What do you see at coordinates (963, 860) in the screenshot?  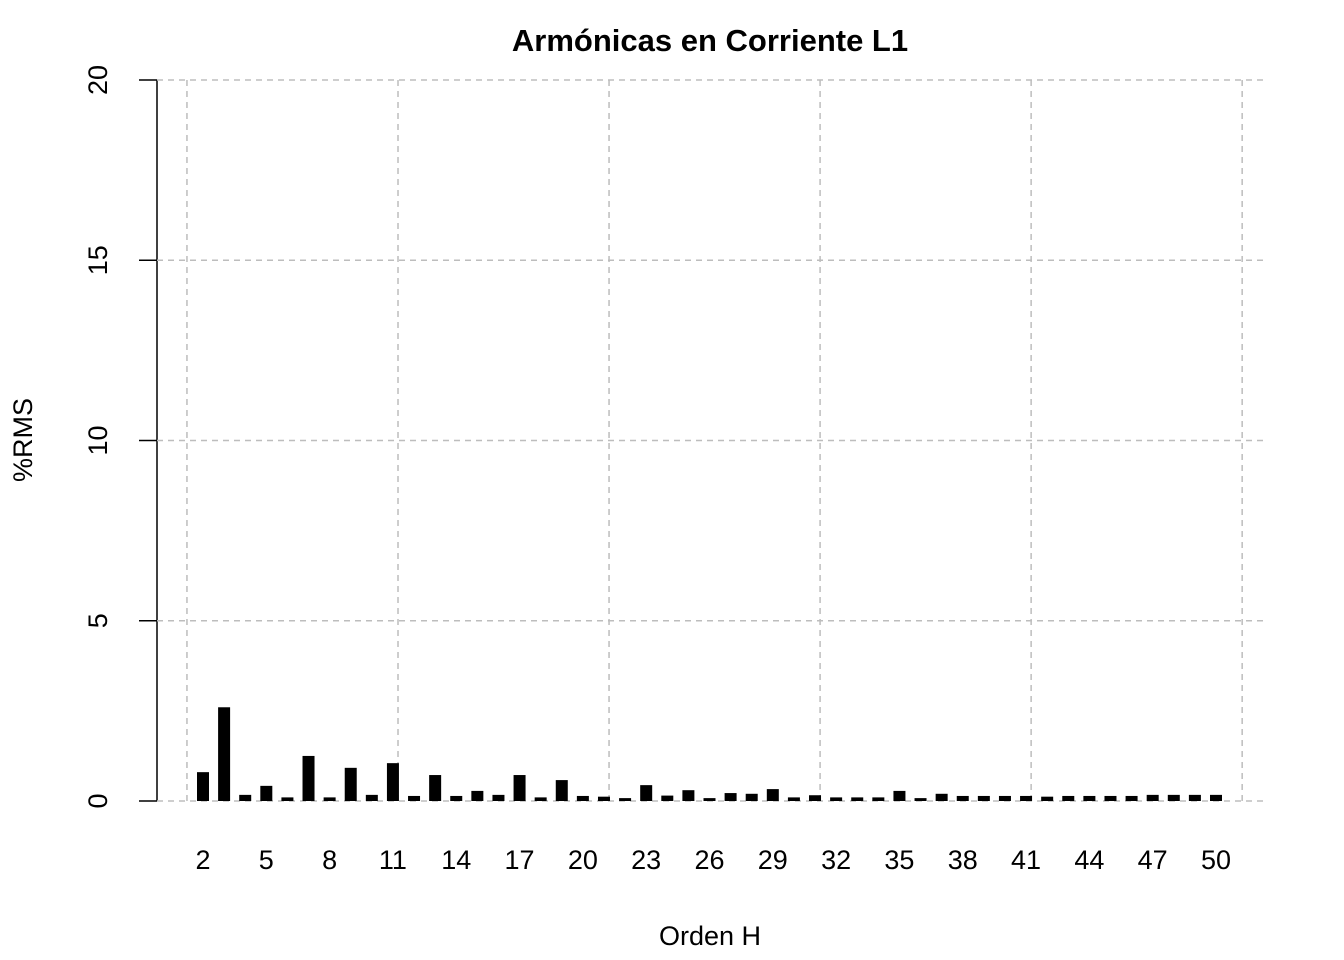 I see `x-tick-label: 38` at bounding box center [963, 860].